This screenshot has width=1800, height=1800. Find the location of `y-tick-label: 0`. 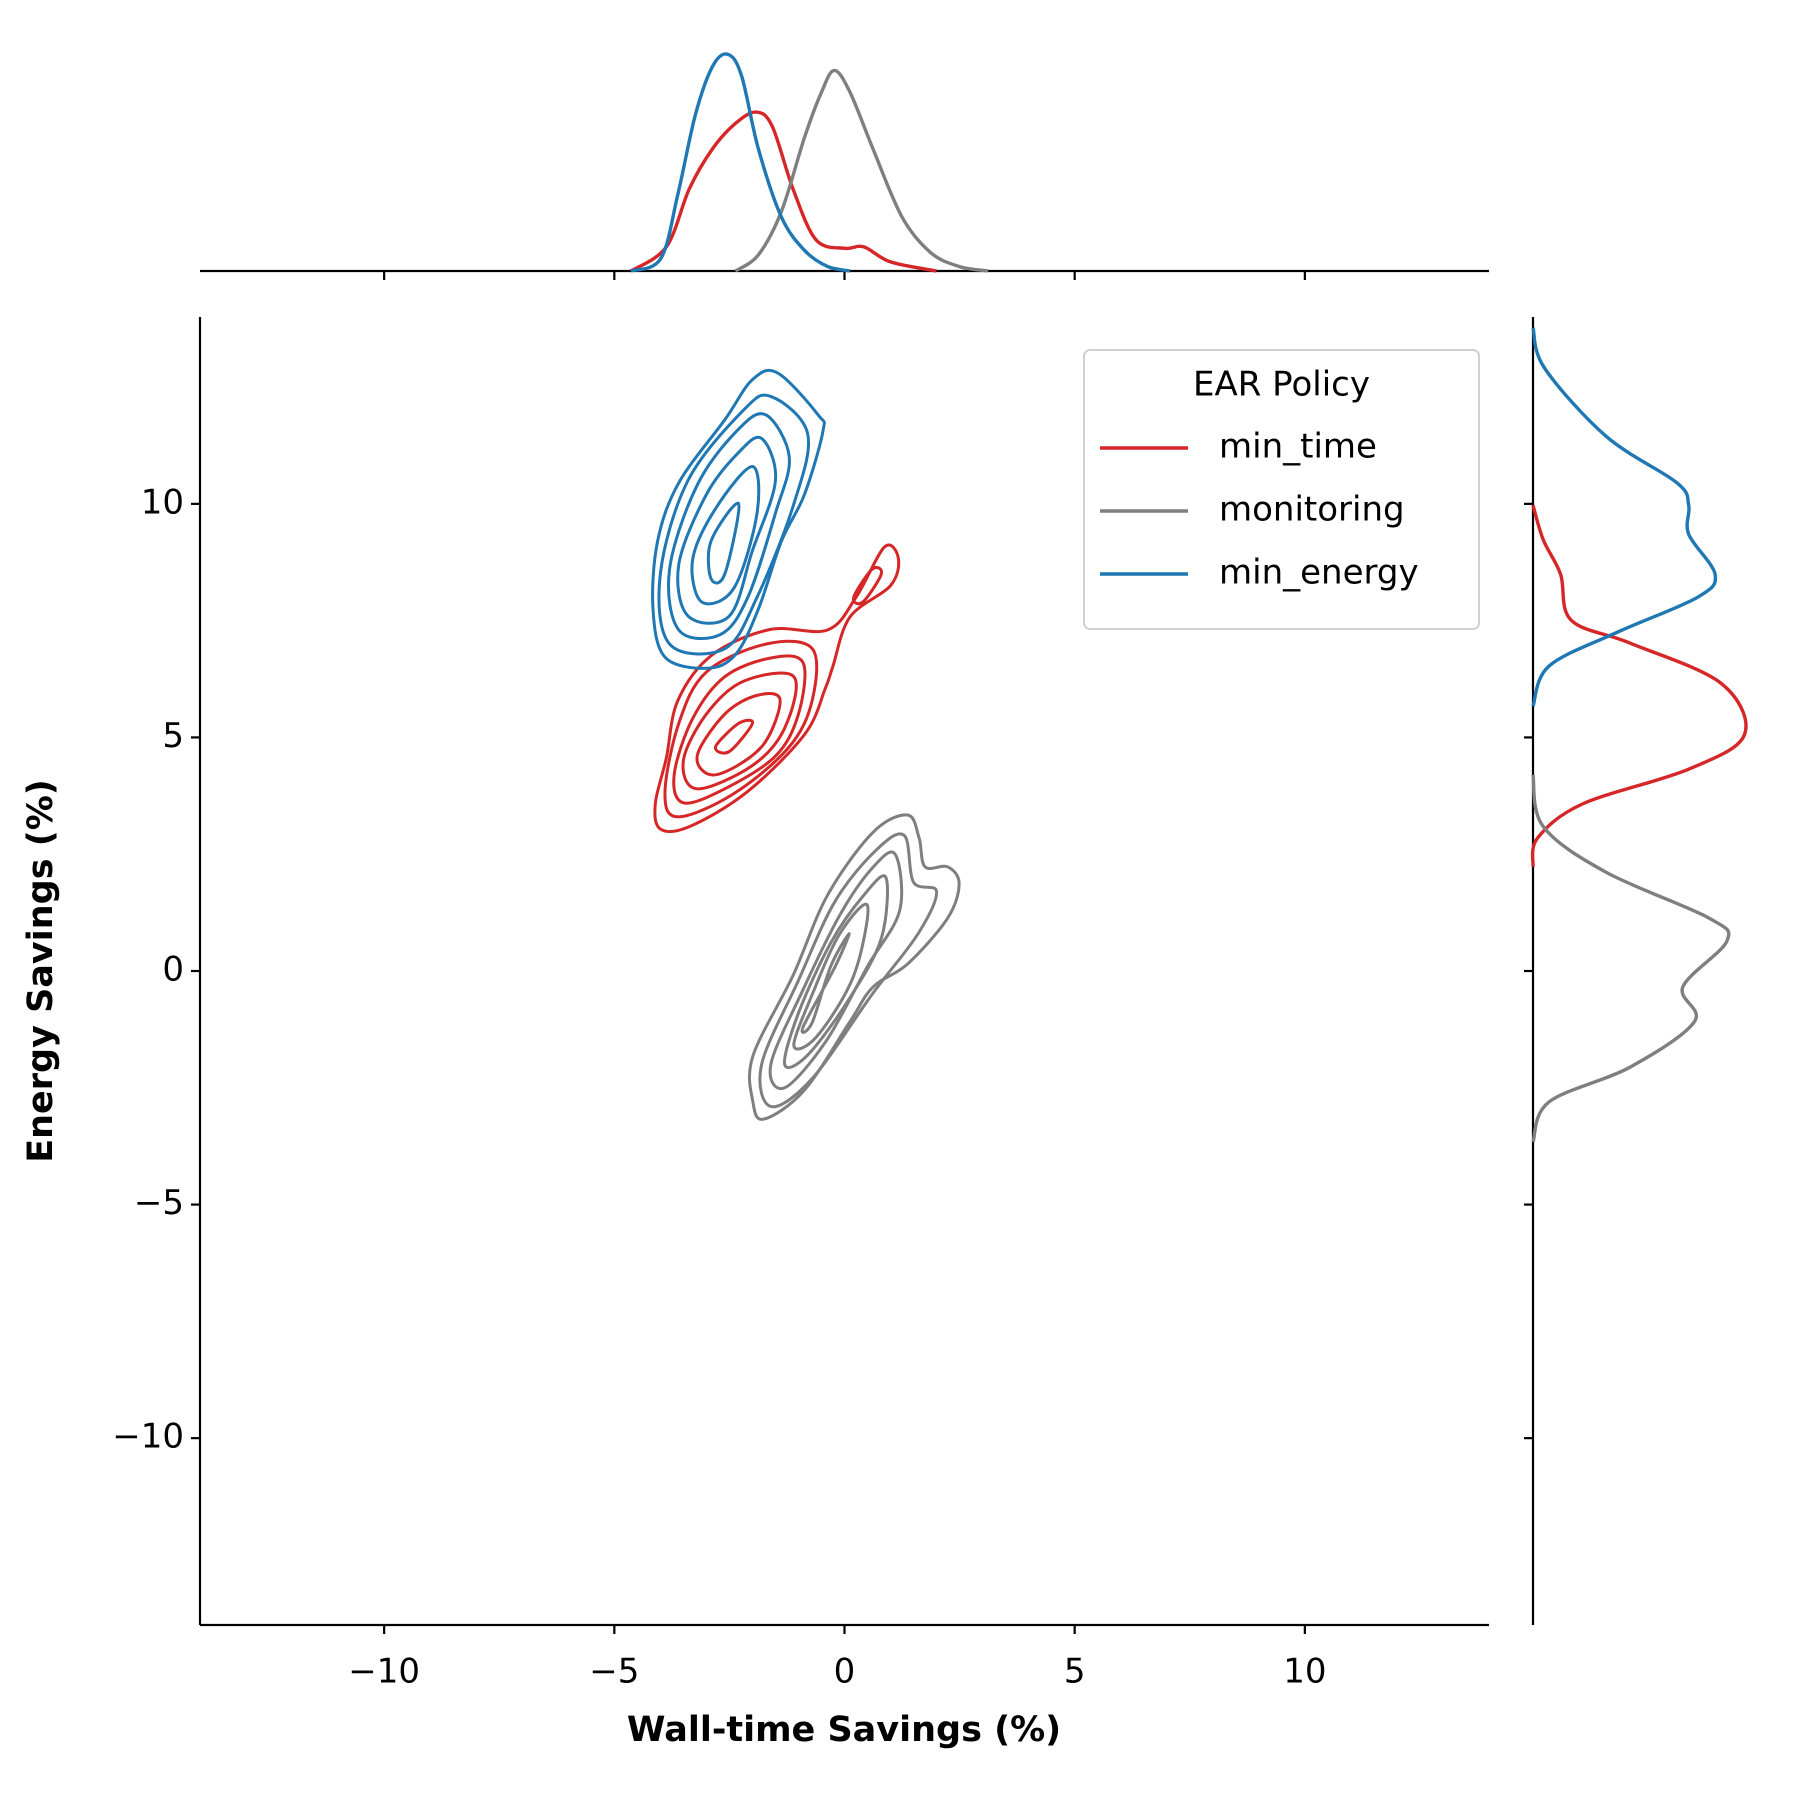

y-tick-label: 0 is located at coordinates (173, 970).